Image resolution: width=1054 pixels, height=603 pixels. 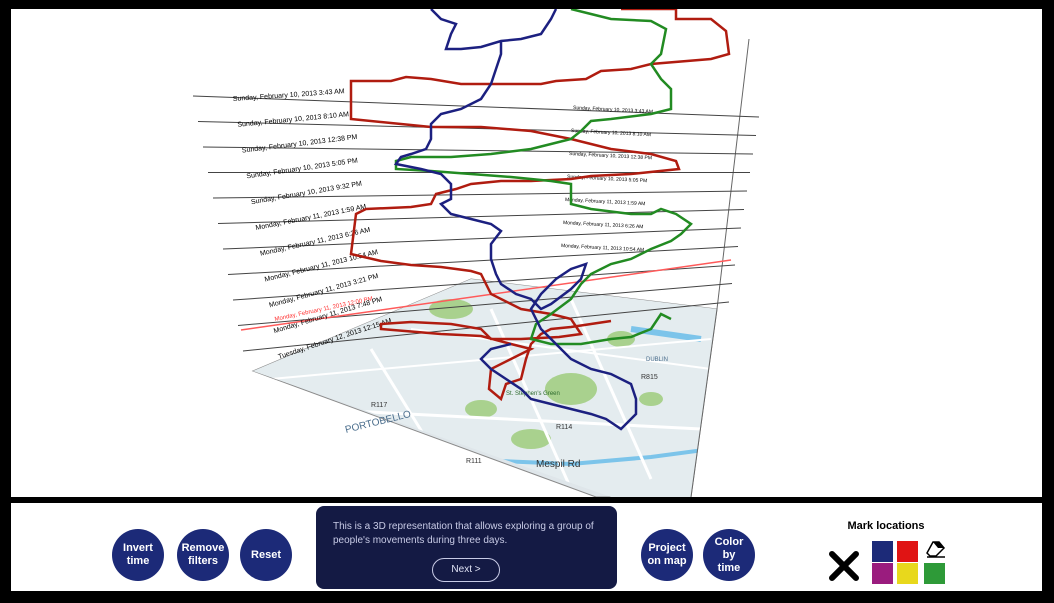 I want to click on invert-time-button: Invert time, so click(x=138, y=555).